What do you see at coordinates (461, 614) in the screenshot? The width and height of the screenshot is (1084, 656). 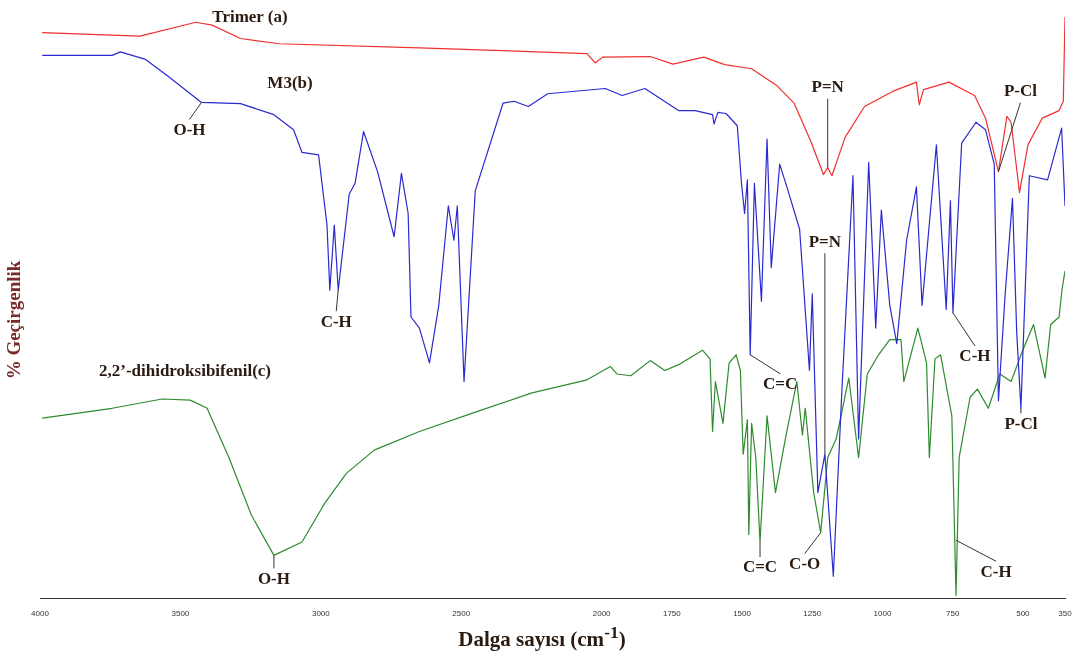 I see `x-tick-label: 2500` at bounding box center [461, 614].